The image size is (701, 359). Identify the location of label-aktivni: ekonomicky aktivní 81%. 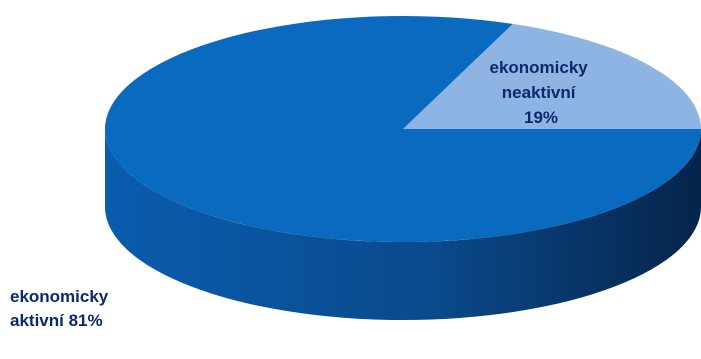
(61, 308).